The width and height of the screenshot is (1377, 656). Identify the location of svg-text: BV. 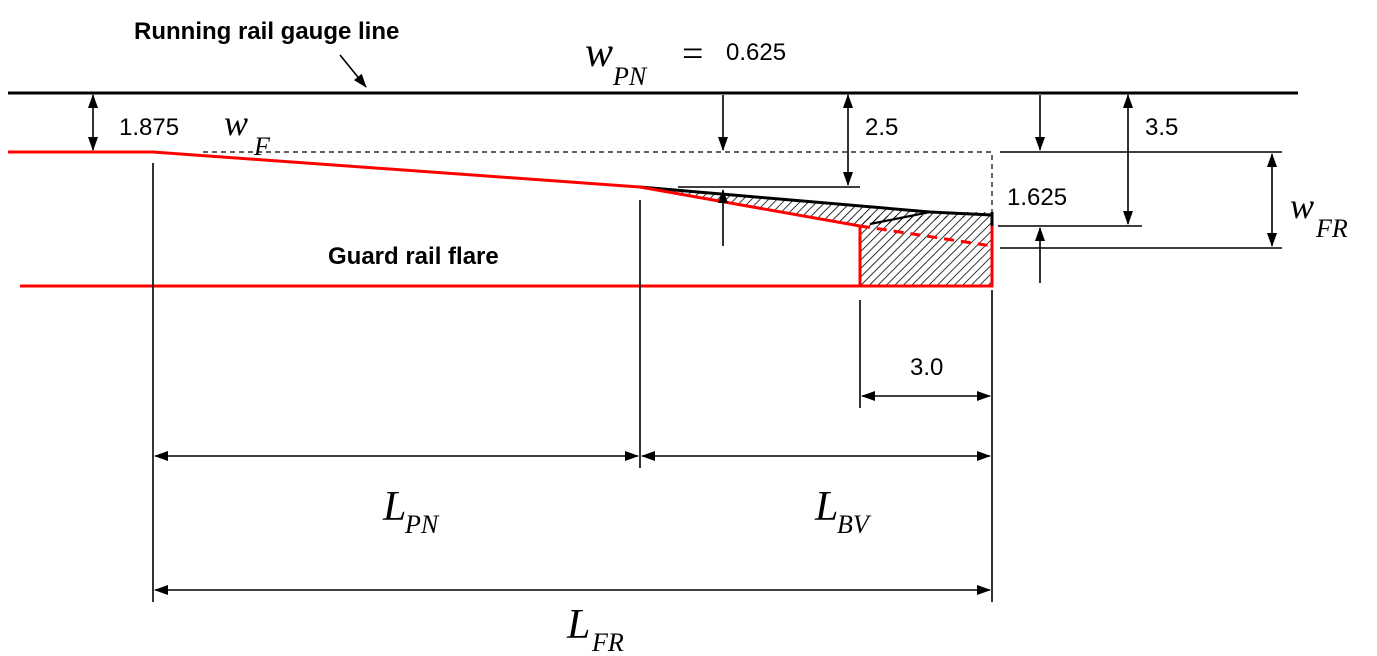
(854, 524).